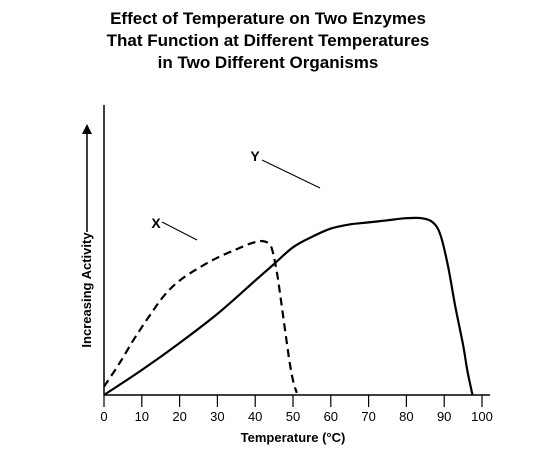  What do you see at coordinates (482, 416) in the screenshot?
I see `x-tick-label: 100` at bounding box center [482, 416].